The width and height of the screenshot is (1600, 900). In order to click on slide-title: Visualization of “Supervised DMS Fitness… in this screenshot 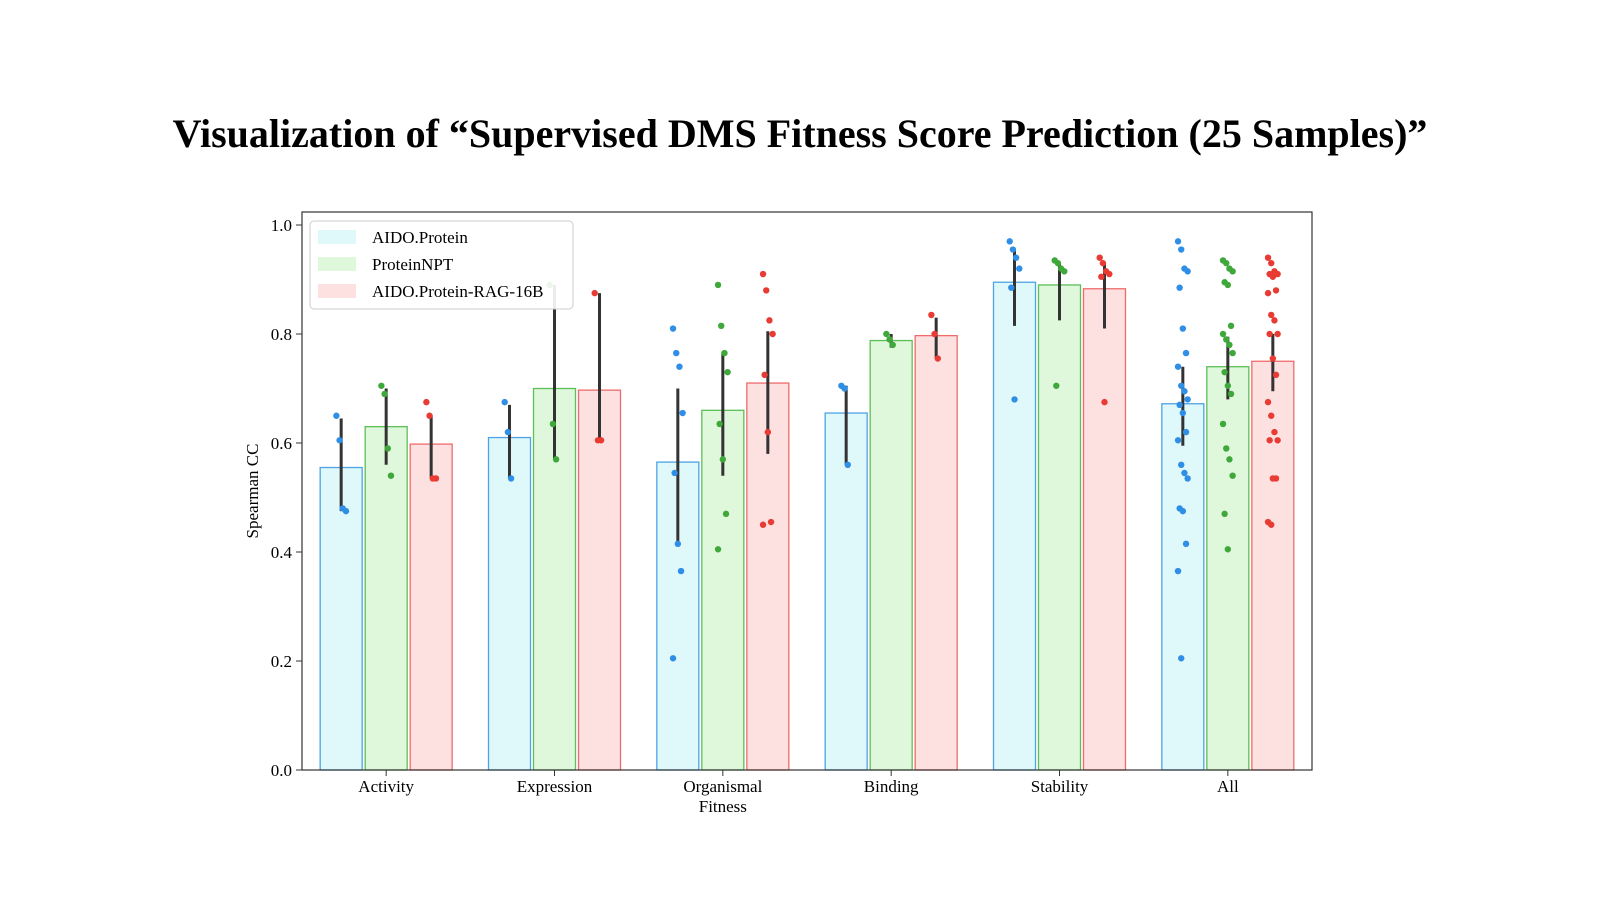, I will do `click(800, 133)`.